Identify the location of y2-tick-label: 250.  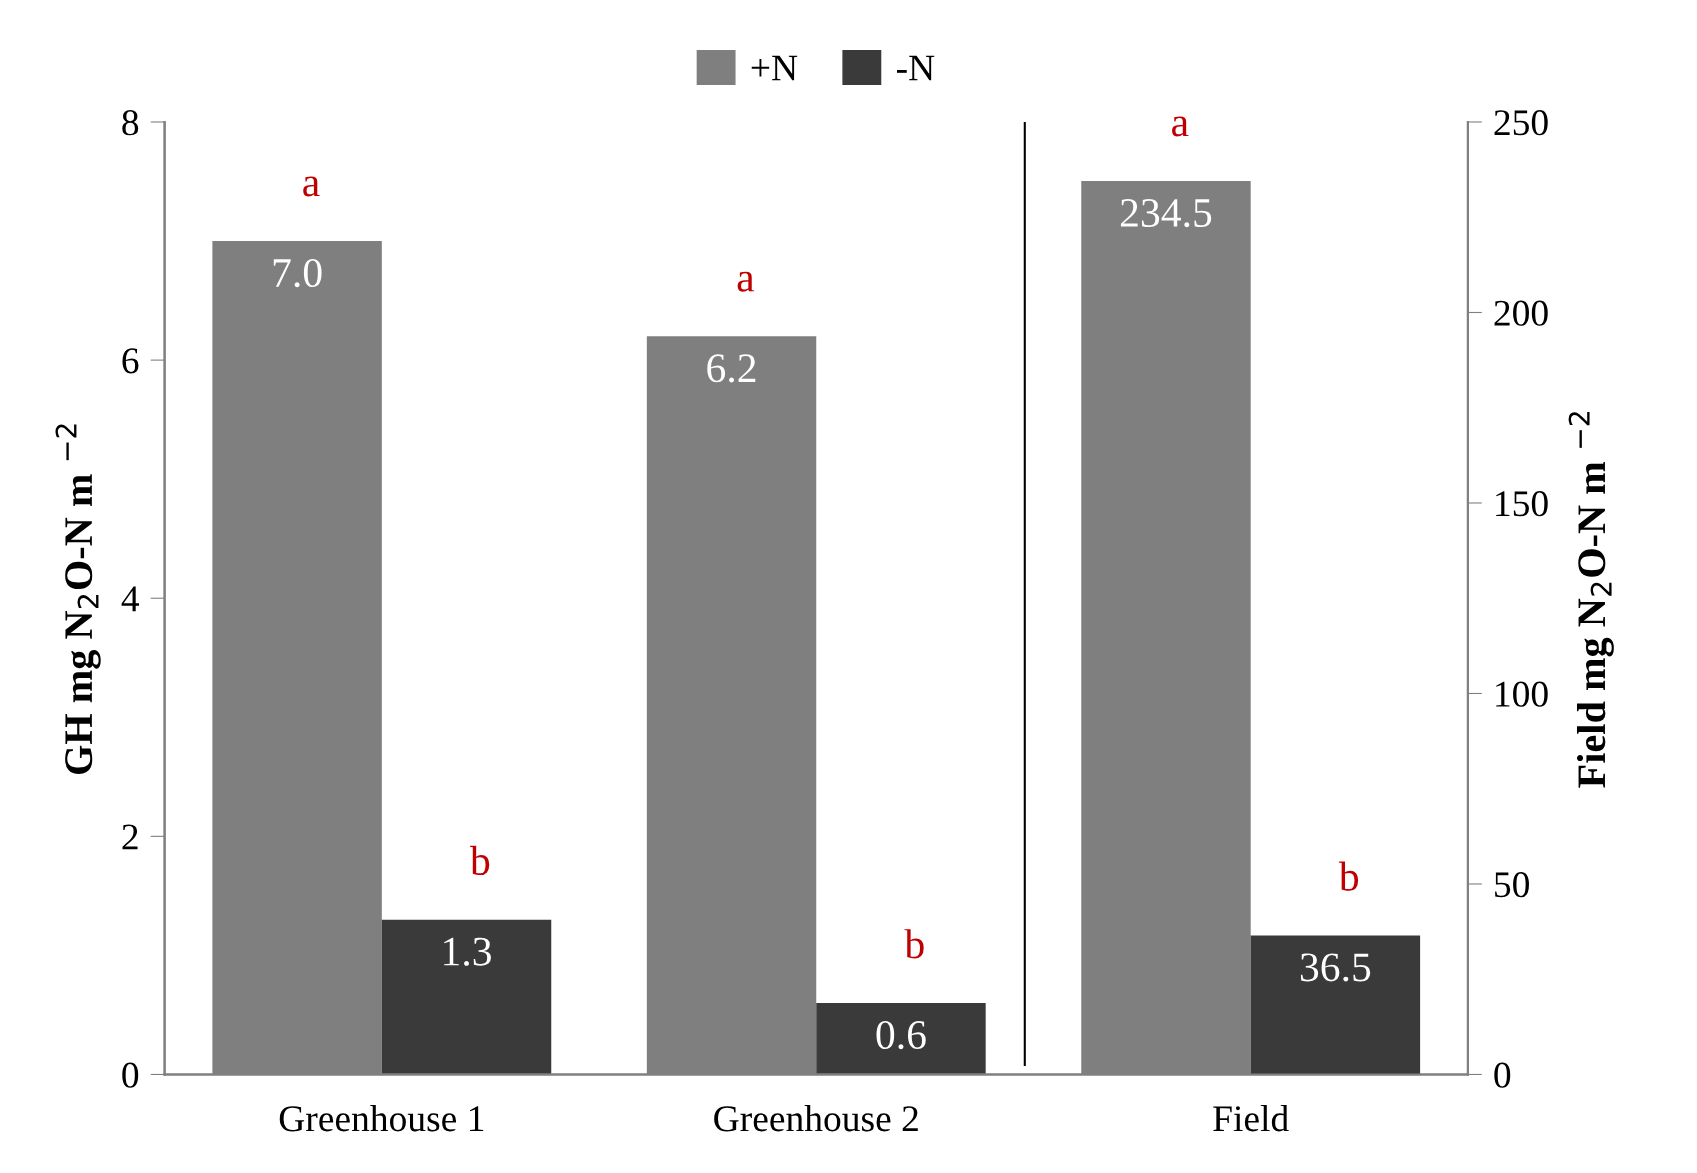
(1521, 123).